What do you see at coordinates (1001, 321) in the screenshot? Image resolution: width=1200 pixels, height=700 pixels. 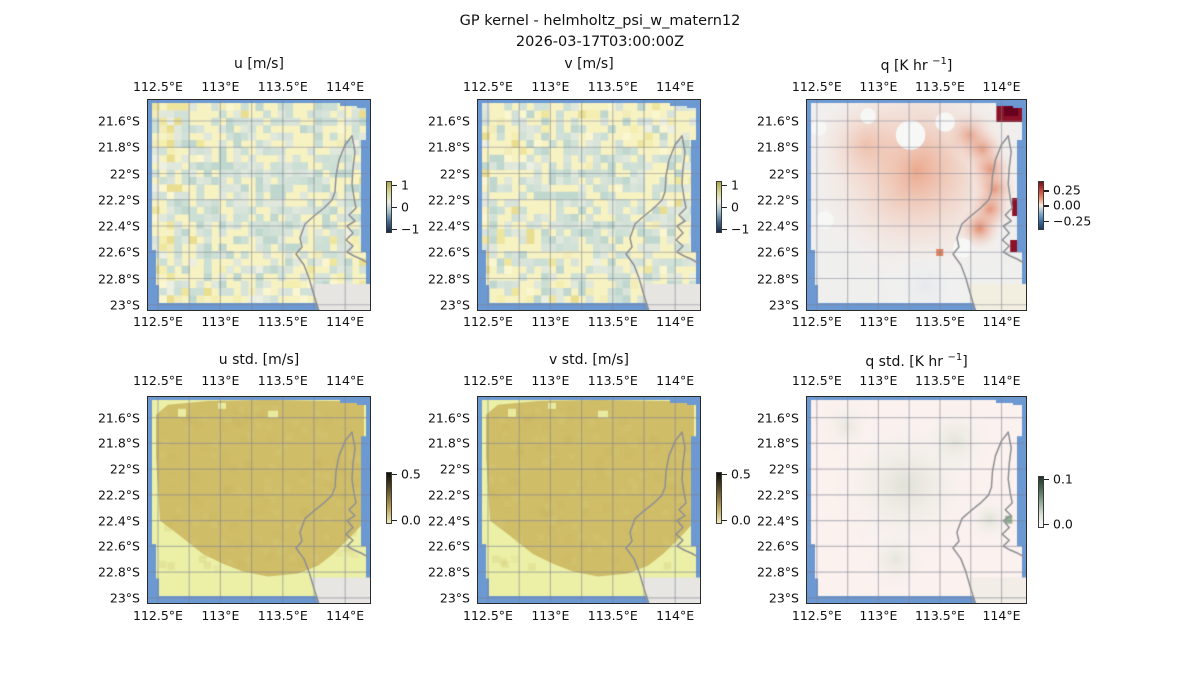 I see `lon-tick-label-bottom: 114°E` at bounding box center [1001, 321].